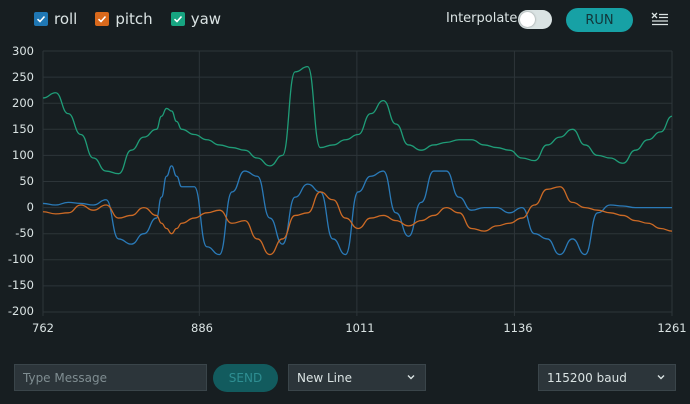 Image resolution: width=690 pixels, height=404 pixels. What do you see at coordinates (20, 259) in the screenshot?
I see `y-tick: -100` at bounding box center [20, 259].